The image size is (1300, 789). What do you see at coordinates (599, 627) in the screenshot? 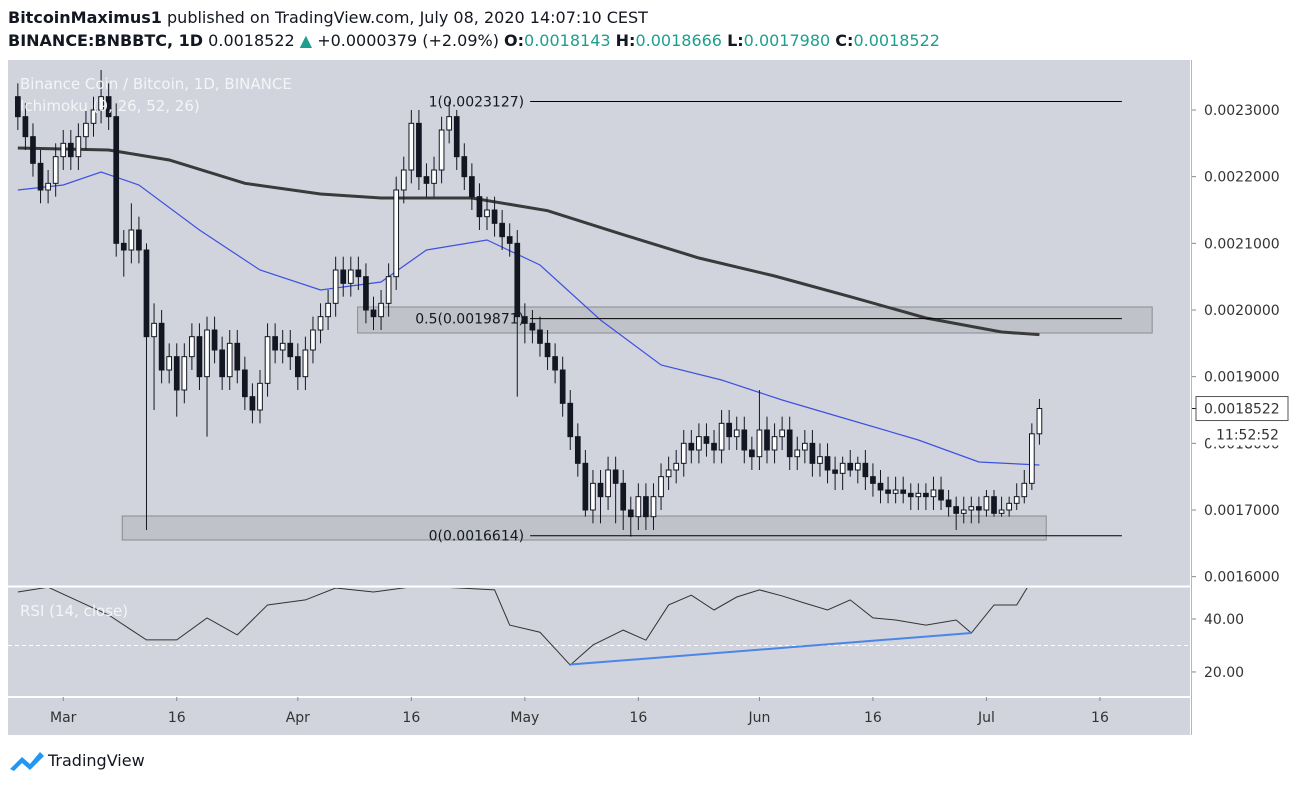
I see `rsi-pane` at bounding box center [599, 627].